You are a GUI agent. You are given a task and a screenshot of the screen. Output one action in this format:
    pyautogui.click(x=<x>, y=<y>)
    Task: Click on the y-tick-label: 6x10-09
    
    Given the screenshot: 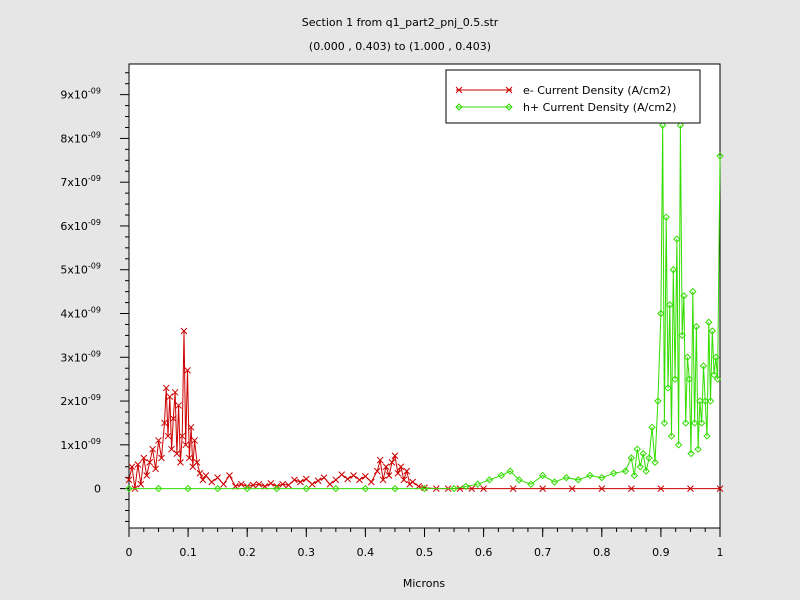 What is the action you would take?
    pyautogui.click(x=80, y=225)
    